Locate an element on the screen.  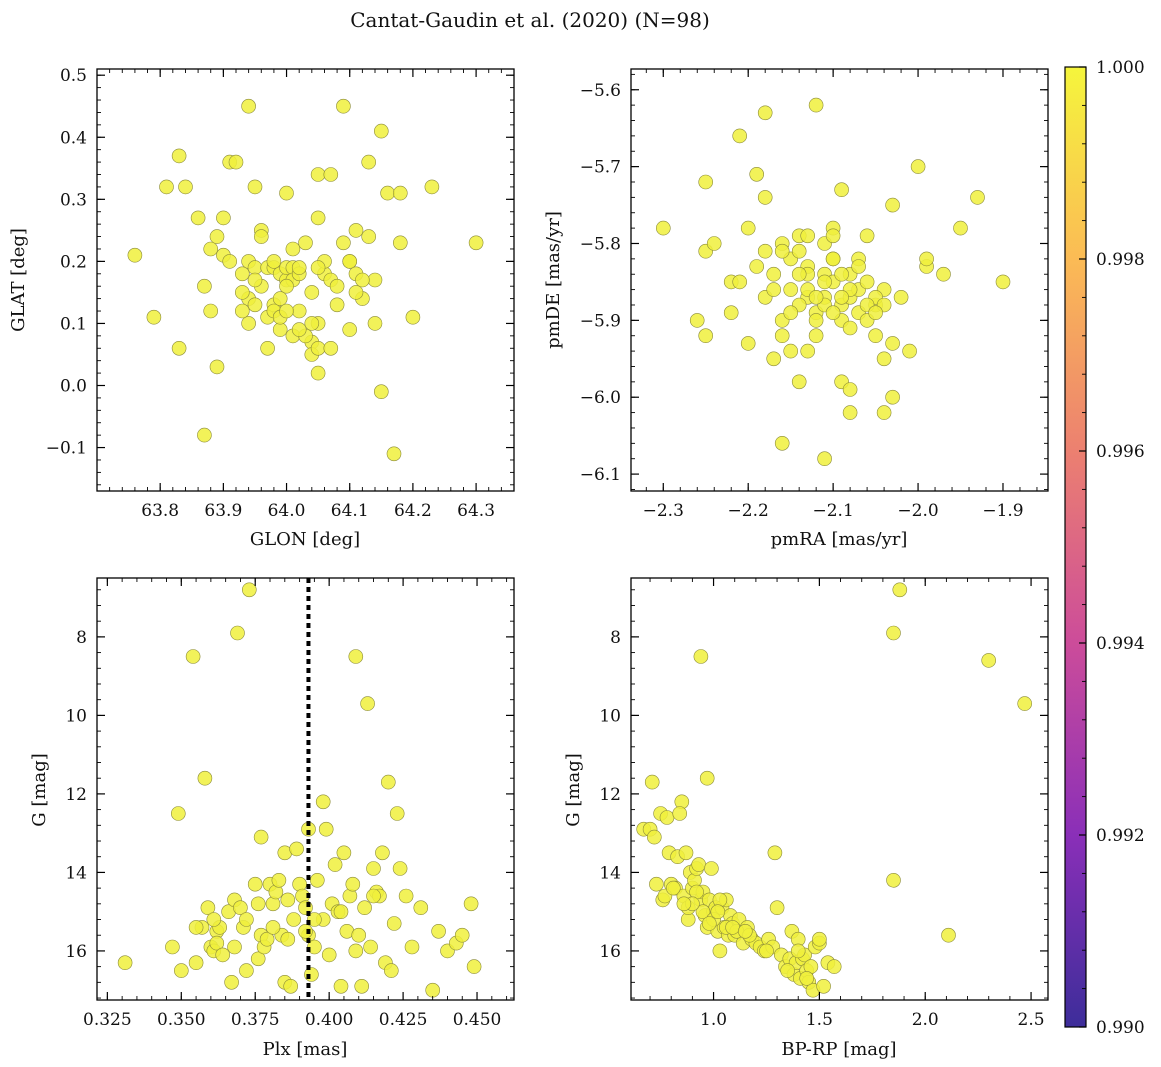
pm-ylabel: pmDE [mas/yr] is located at coordinates (553, 280).